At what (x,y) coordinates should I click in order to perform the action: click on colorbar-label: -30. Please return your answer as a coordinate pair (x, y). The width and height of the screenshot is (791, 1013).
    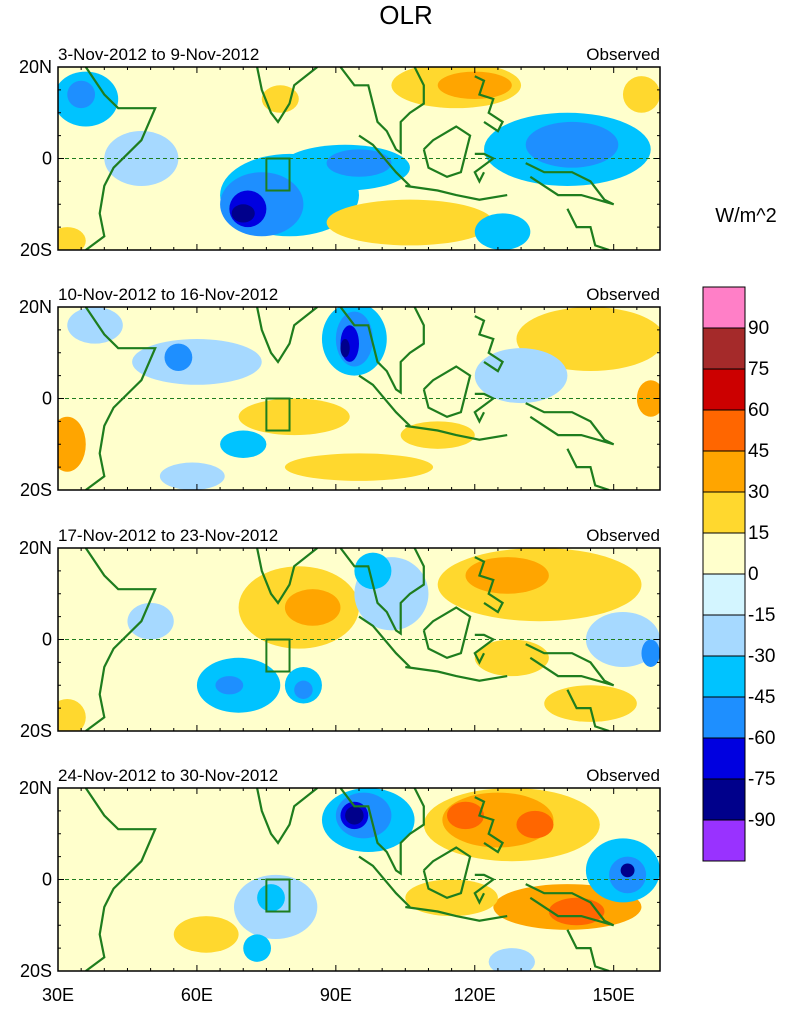
    Looking at the image, I should click on (761, 656).